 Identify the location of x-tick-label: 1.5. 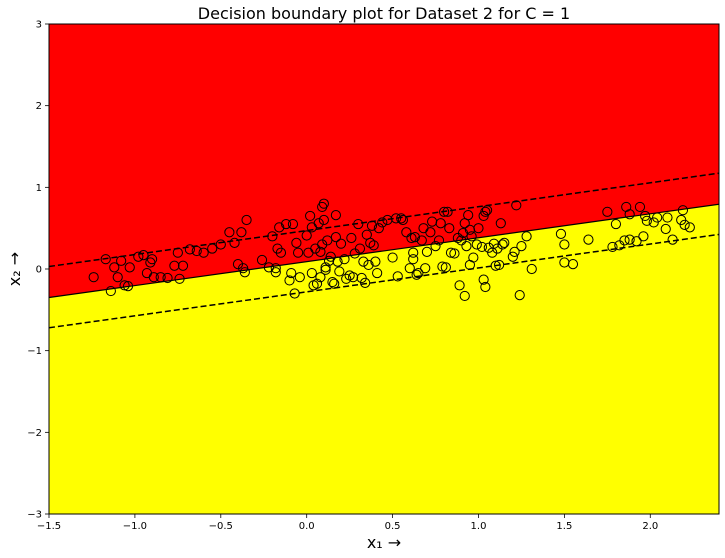
(564, 526).